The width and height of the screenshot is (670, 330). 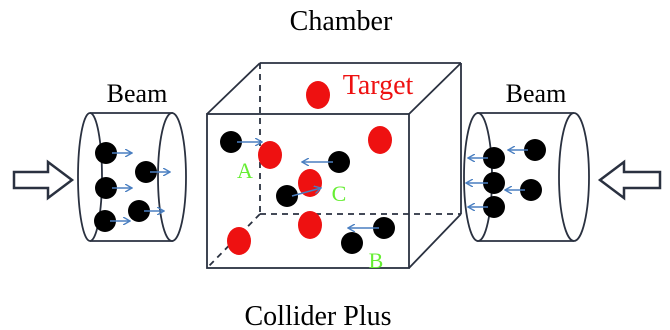 I want to click on right-beam-particles, so click(x=514, y=178).